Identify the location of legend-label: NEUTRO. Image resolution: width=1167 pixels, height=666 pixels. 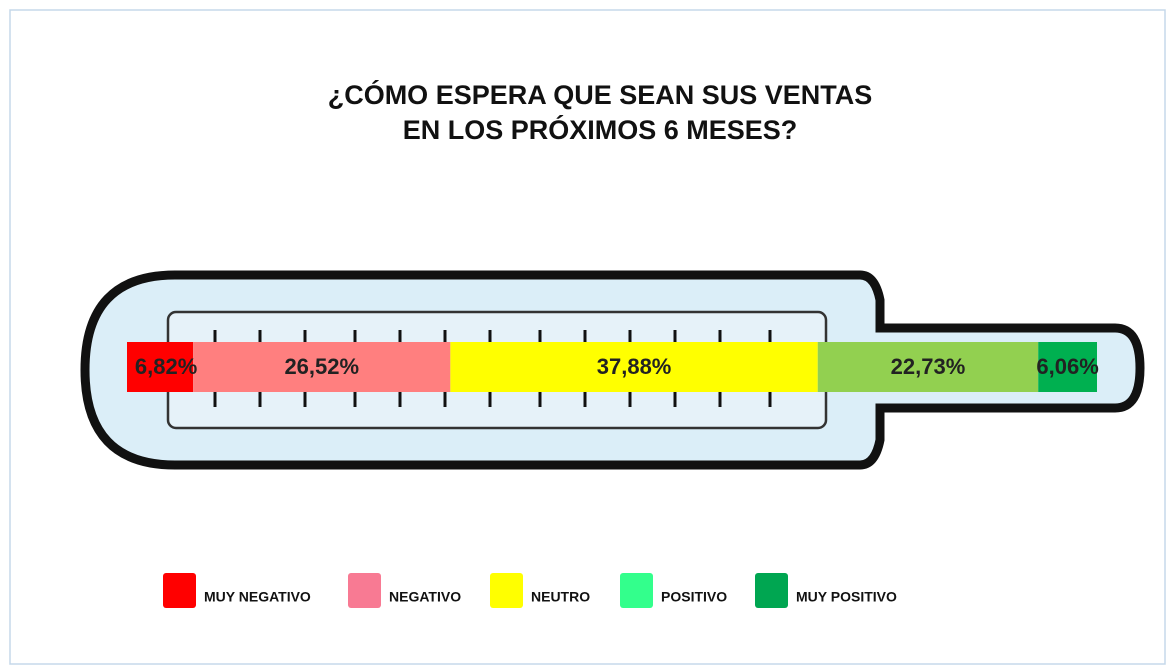
(560, 597).